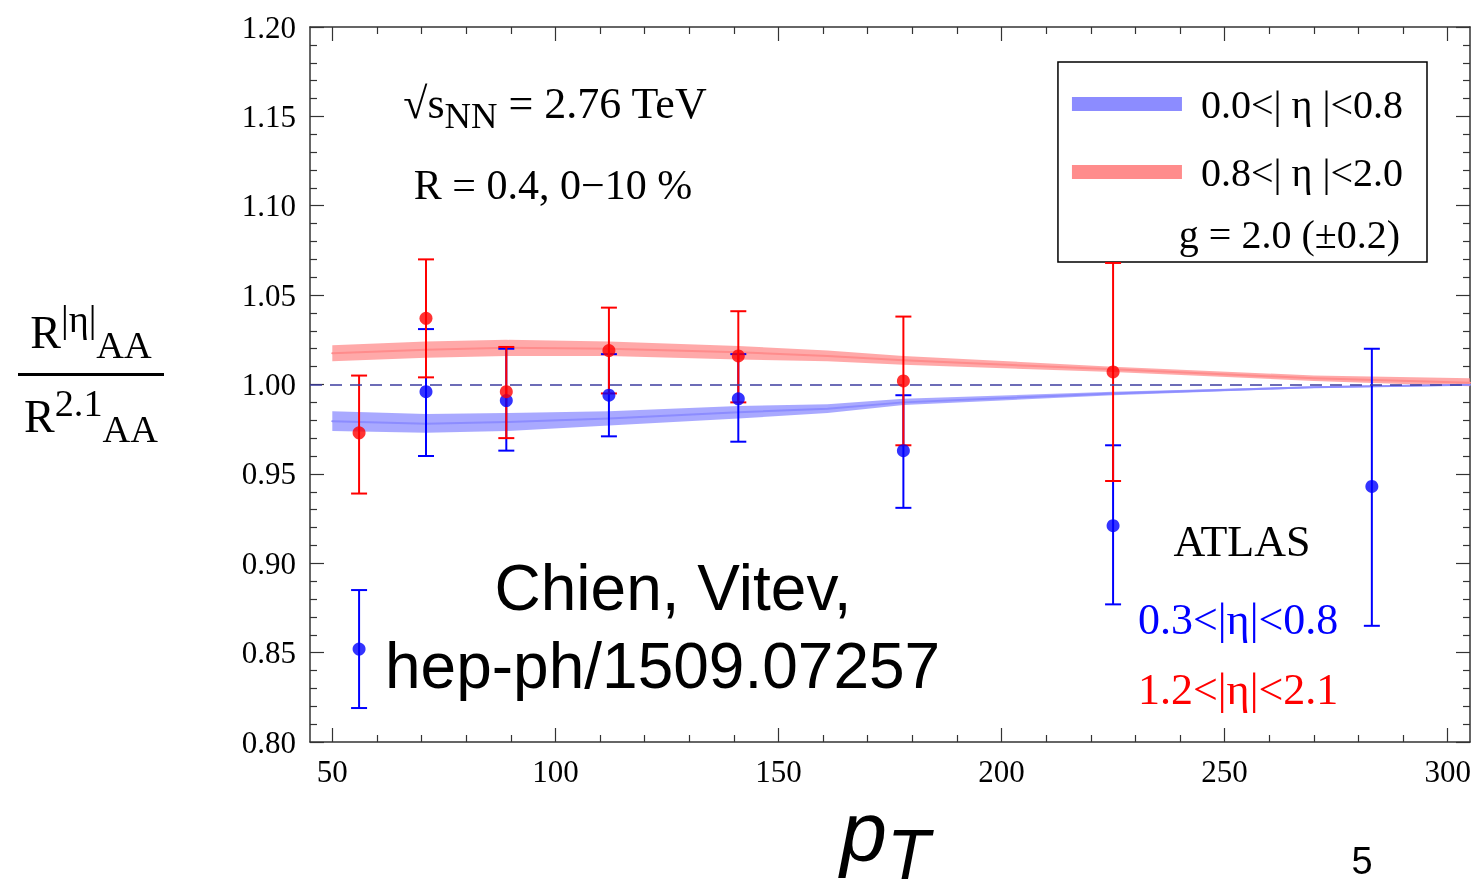  What do you see at coordinates (553, 185) in the screenshot?
I see `annotation: R = 0.4, 0−10 %` at bounding box center [553, 185].